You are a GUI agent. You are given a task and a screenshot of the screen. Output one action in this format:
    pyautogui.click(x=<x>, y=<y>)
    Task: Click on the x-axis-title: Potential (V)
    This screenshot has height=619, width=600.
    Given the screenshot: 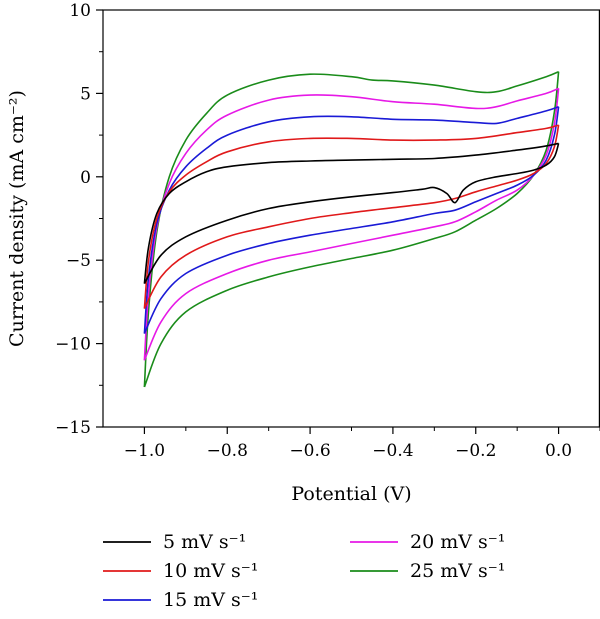 What is the action you would take?
    pyautogui.click(x=351, y=494)
    